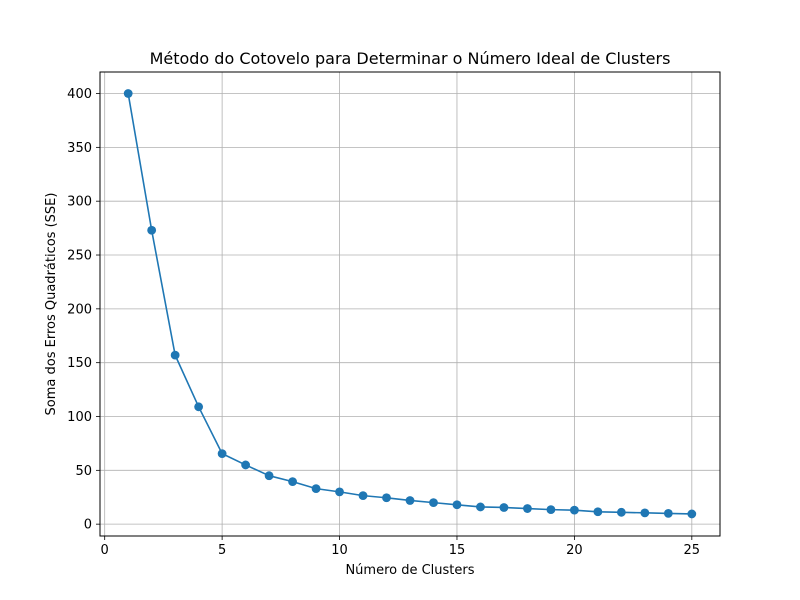  What do you see at coordinates (51, 304) in the screenshot?
I see `y-axis-label: Soma dos Erros Quadráticos (SSE)` at bounding box center [51, 304].